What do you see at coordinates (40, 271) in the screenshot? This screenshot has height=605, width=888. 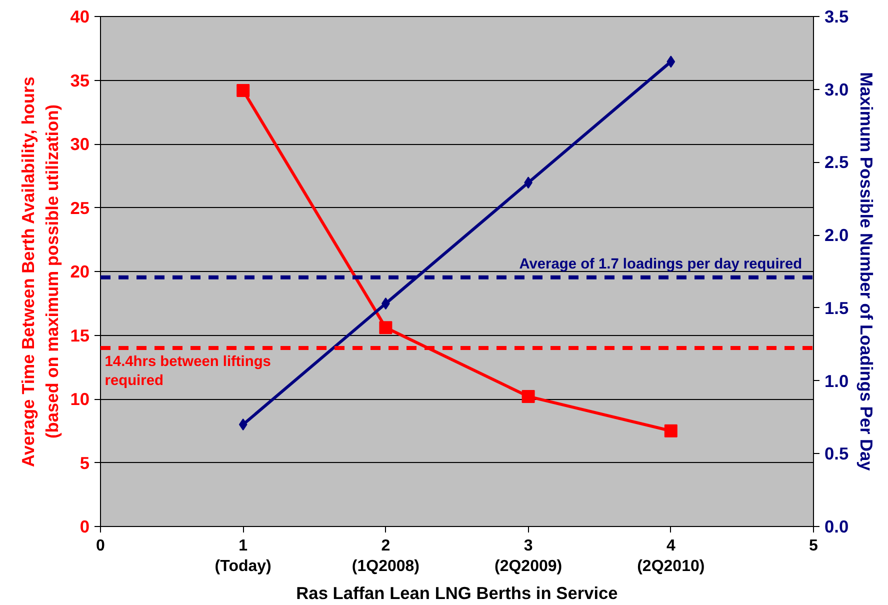 I see `y-axis-title: Average Time Between Berth Availability, hours (based on maximum possible utilization)` at bounding box center [40, 271].